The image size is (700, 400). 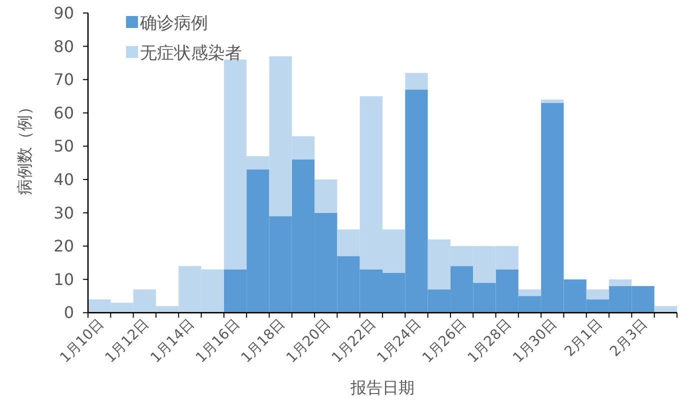 What do you see at coordinates (584, 338) in the screenshot?
I see `x-tick-label: 2月1日` at bounding box center [584, 338].